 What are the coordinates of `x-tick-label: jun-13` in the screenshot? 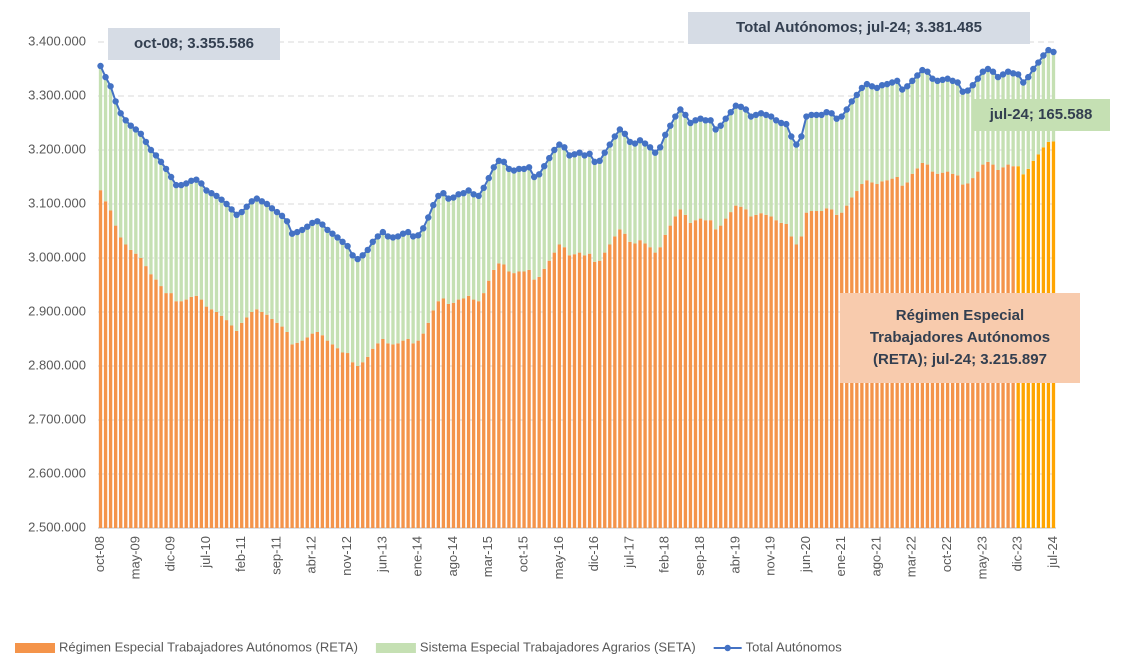 It's located at (381, 554).